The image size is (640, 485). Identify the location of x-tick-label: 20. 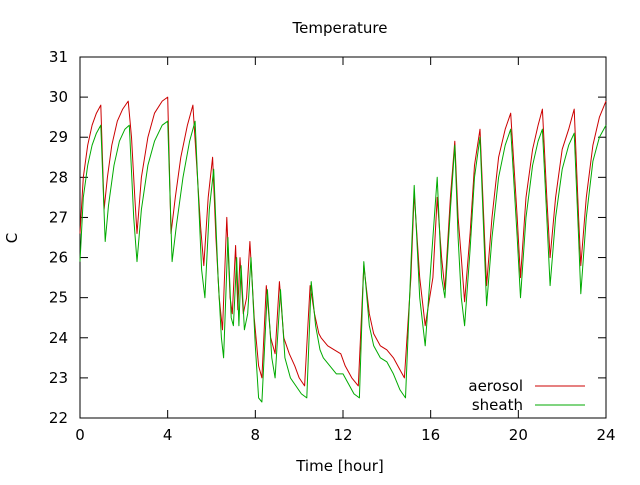
(518, 435).